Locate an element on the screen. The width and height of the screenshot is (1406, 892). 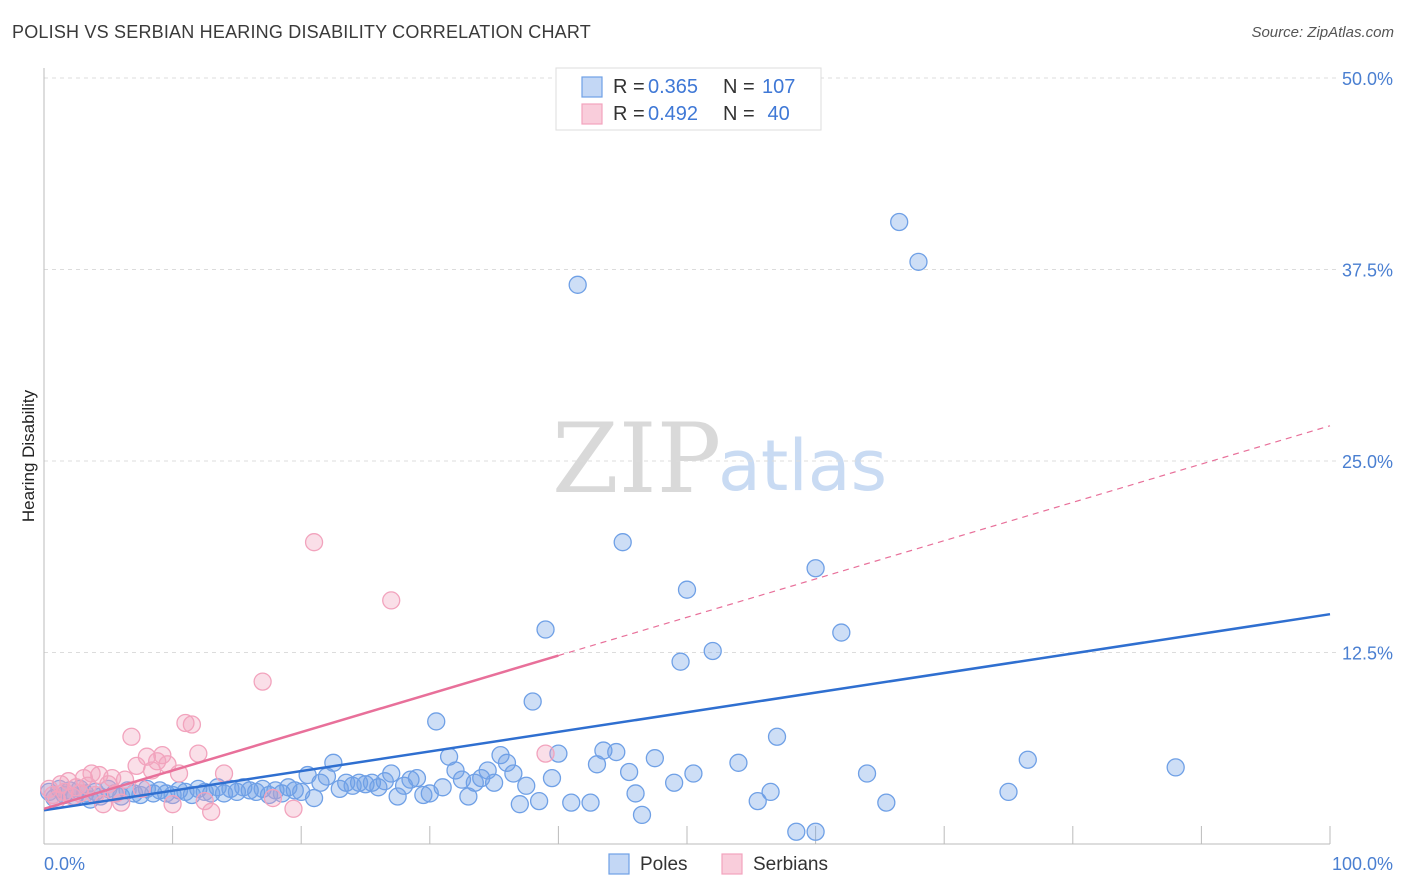
x-ticks is located at coordinates (687, 835).